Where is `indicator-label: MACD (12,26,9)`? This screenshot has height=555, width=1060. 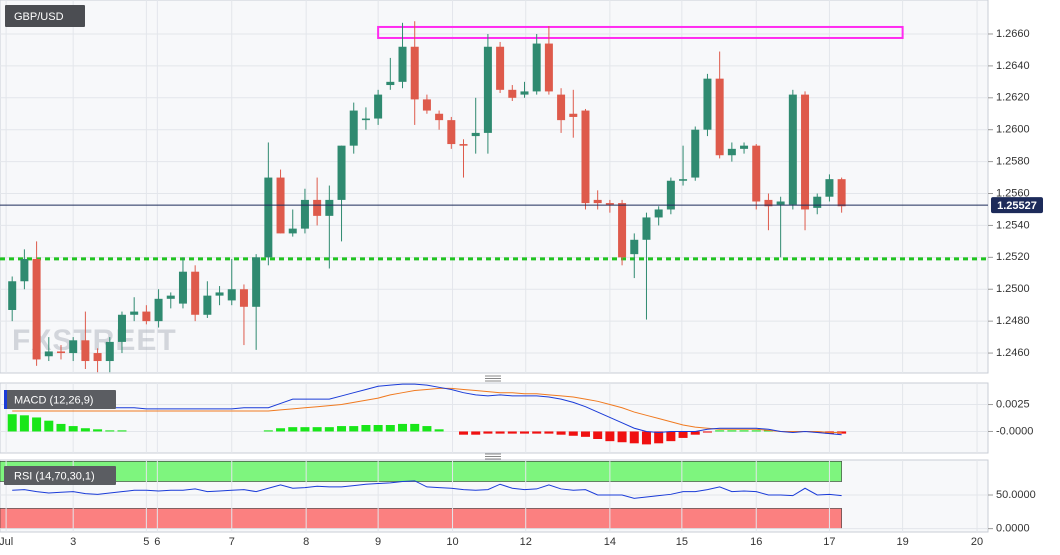
indicator-label: MACD (12,26,9) is located at coordinates (53, 400).